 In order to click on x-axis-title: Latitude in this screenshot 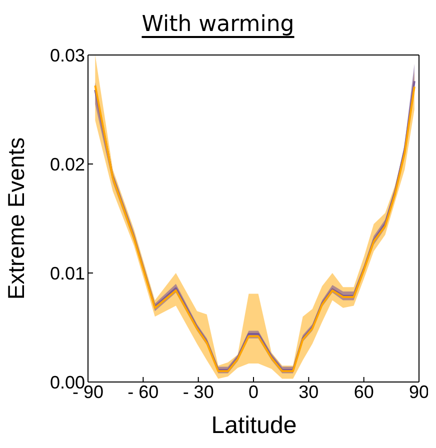, I will do `click(254, 426)`.